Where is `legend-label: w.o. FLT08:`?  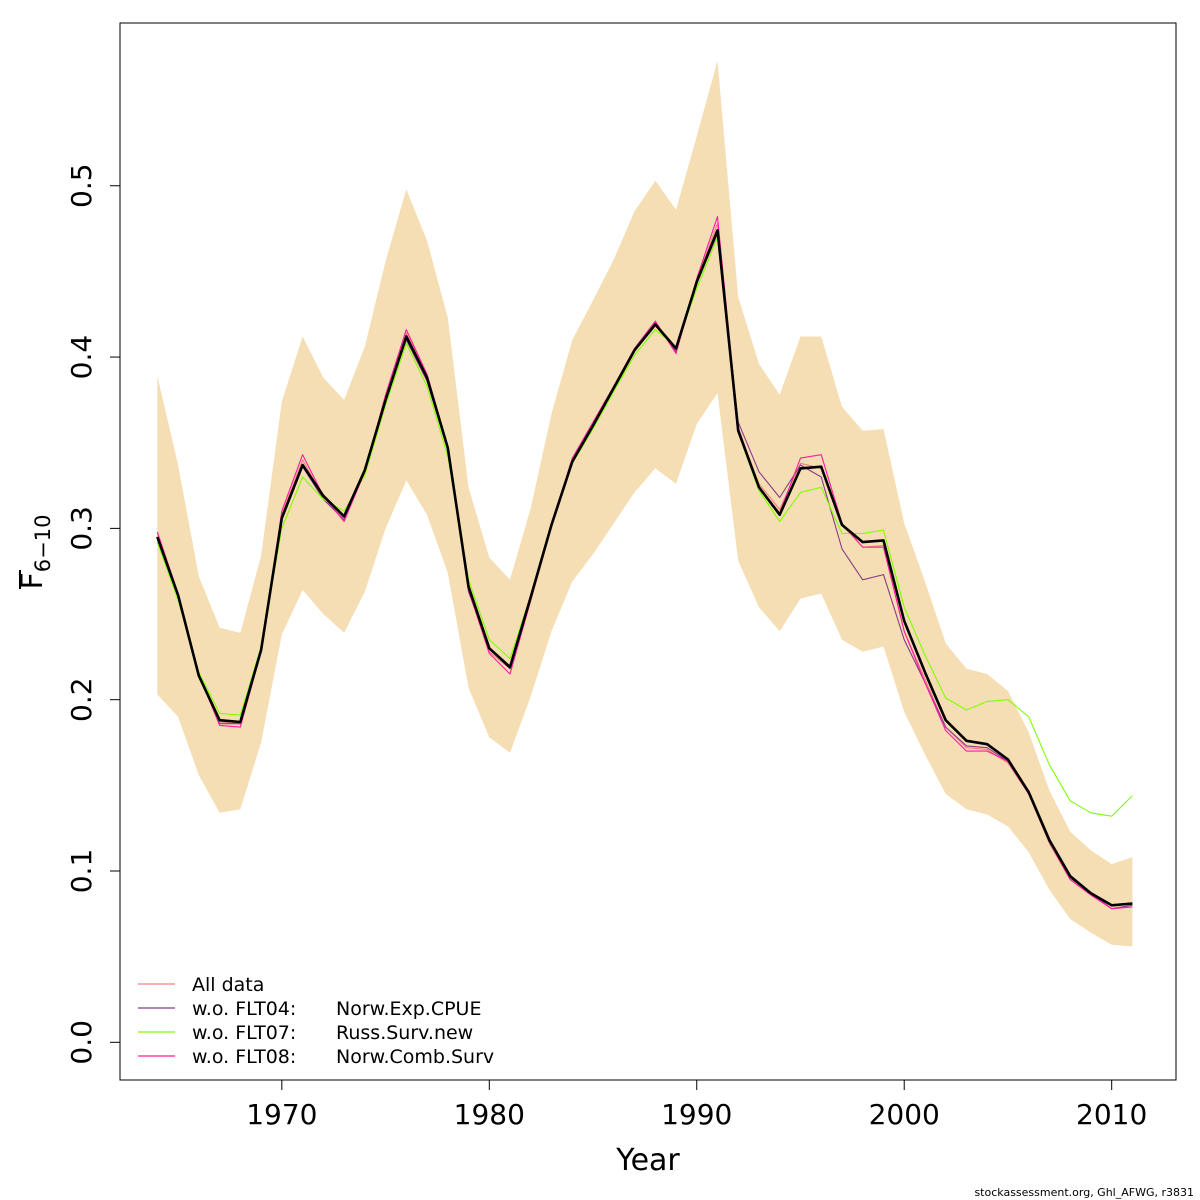 legend-label: w.o. FLT08: is located at coordinates (244, 1057).